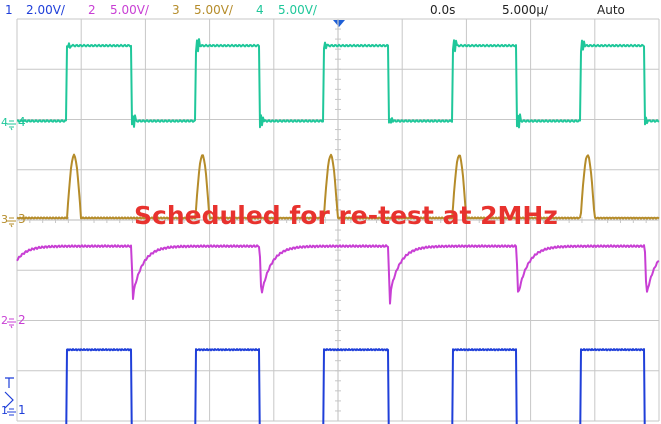 The height and width of the screenshot is (424, 661). Describe the element at coordinates (13, 266) in the screenshot. I see `channel-markers: 4 4 3 3 2 2 1 1` at that location.